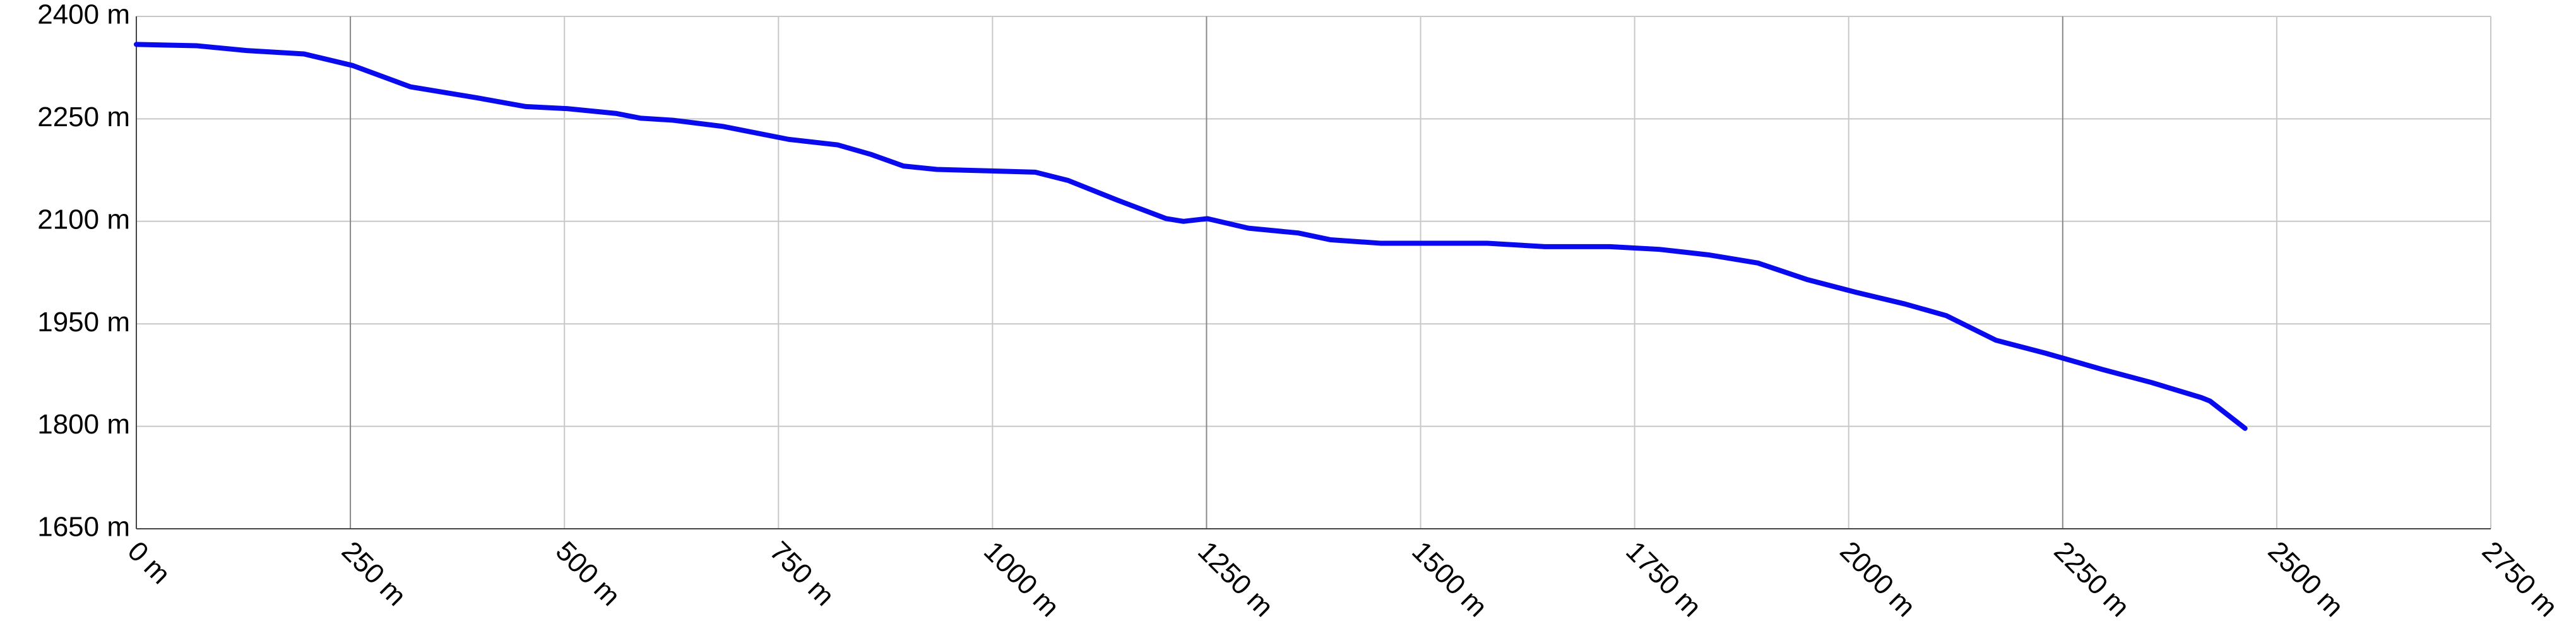  I want to click on x-tick-label: 2000 m, so click(1878, 579).